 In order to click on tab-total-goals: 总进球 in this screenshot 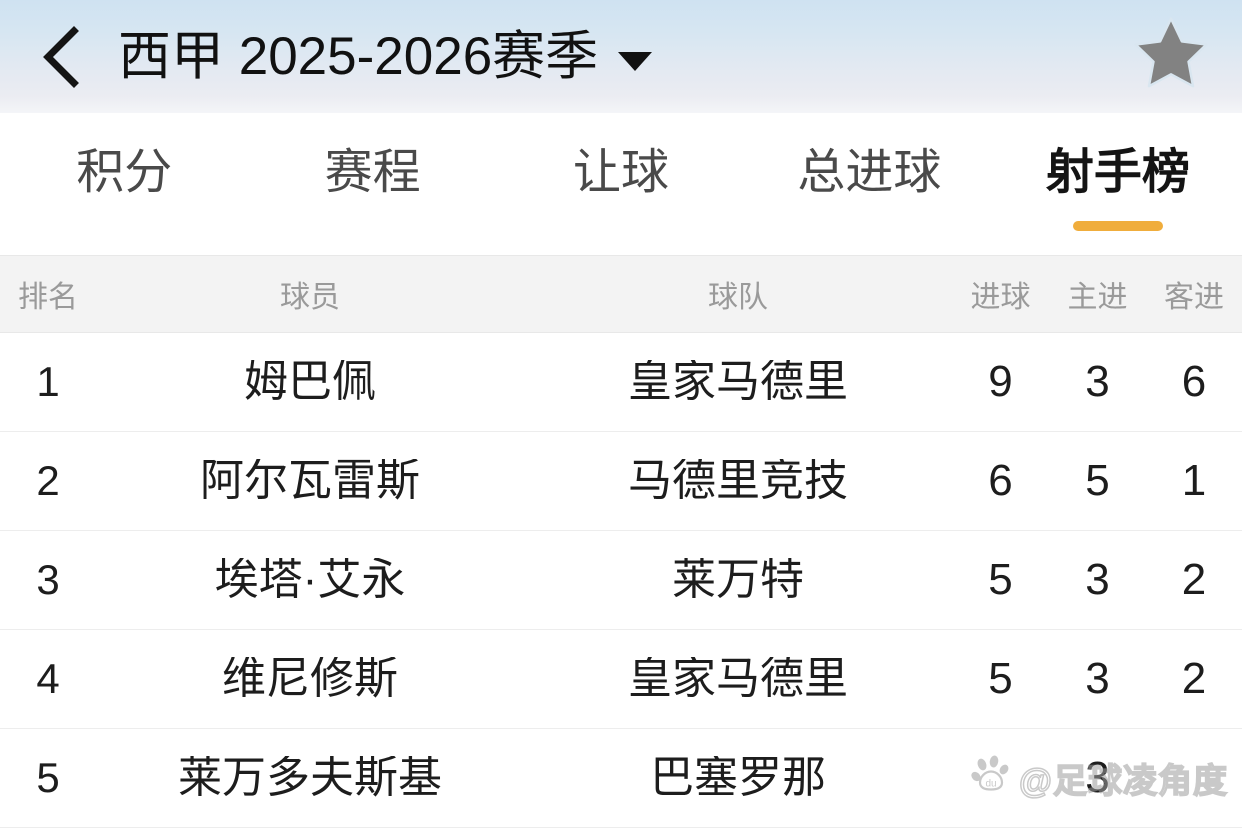, I will do `click(869, 184)`.